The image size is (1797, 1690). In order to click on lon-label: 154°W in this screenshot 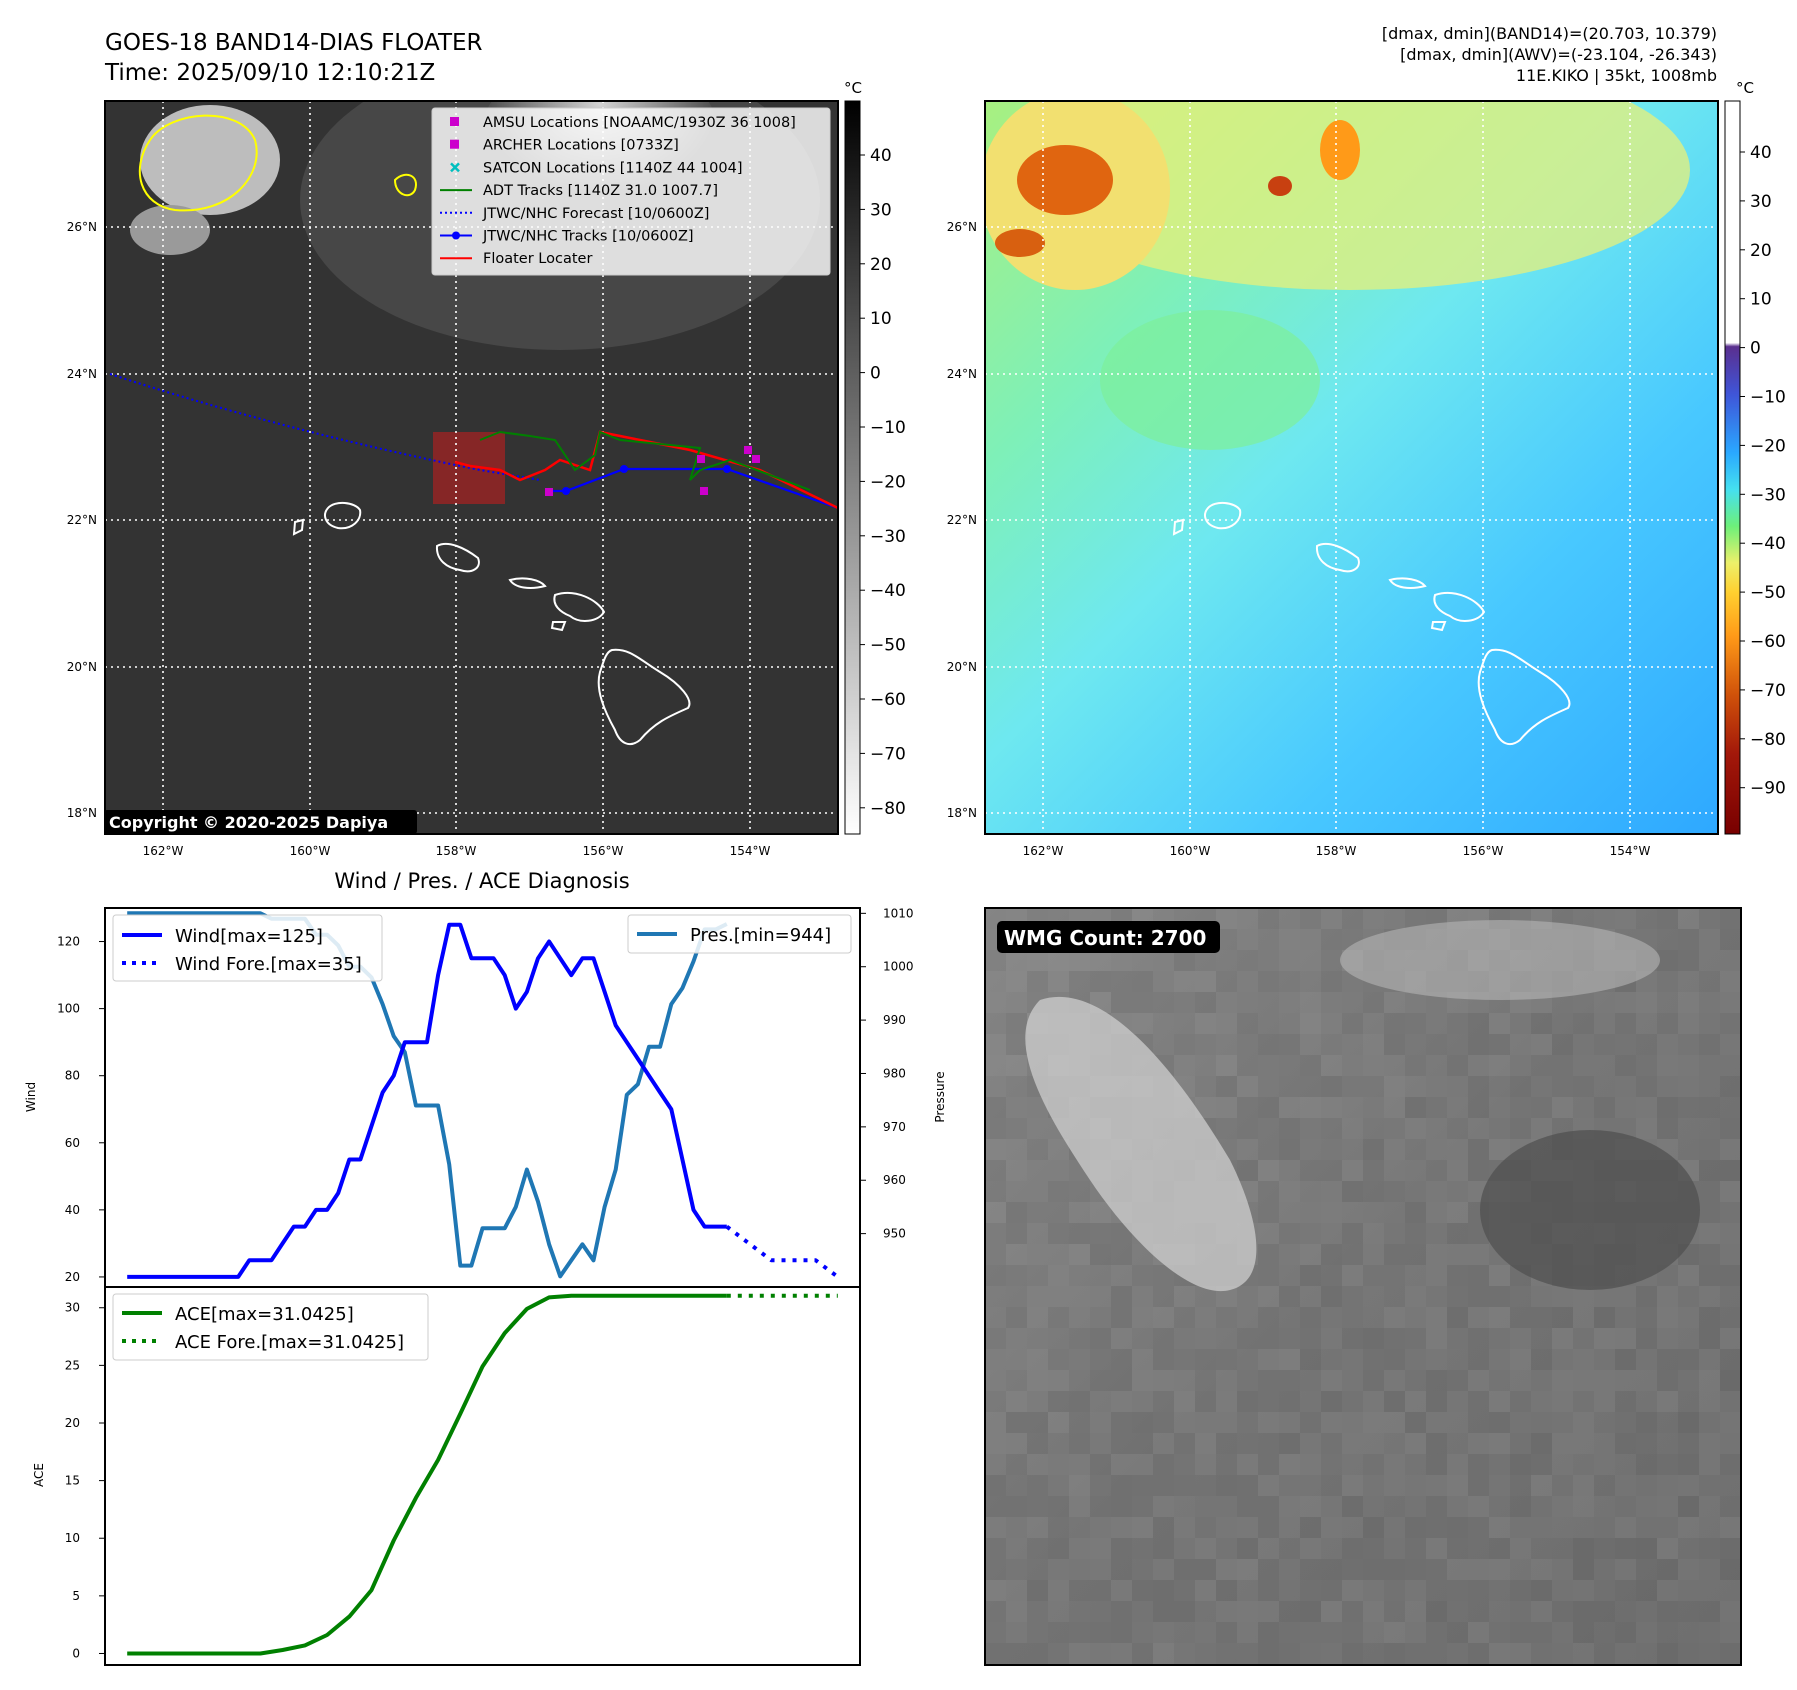, I will do `click(750, 851)`.